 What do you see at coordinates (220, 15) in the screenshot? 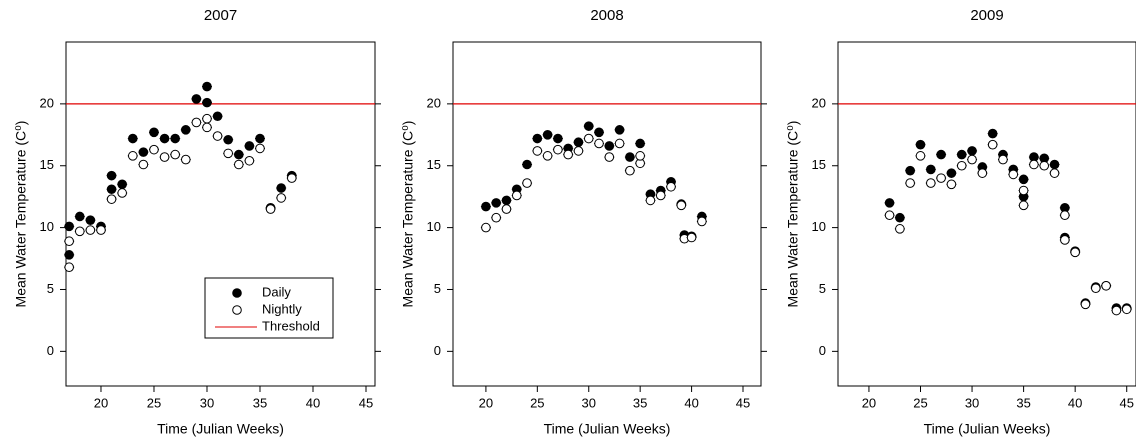
I see `chart-title: 2007` at bounding box center [220, 15].